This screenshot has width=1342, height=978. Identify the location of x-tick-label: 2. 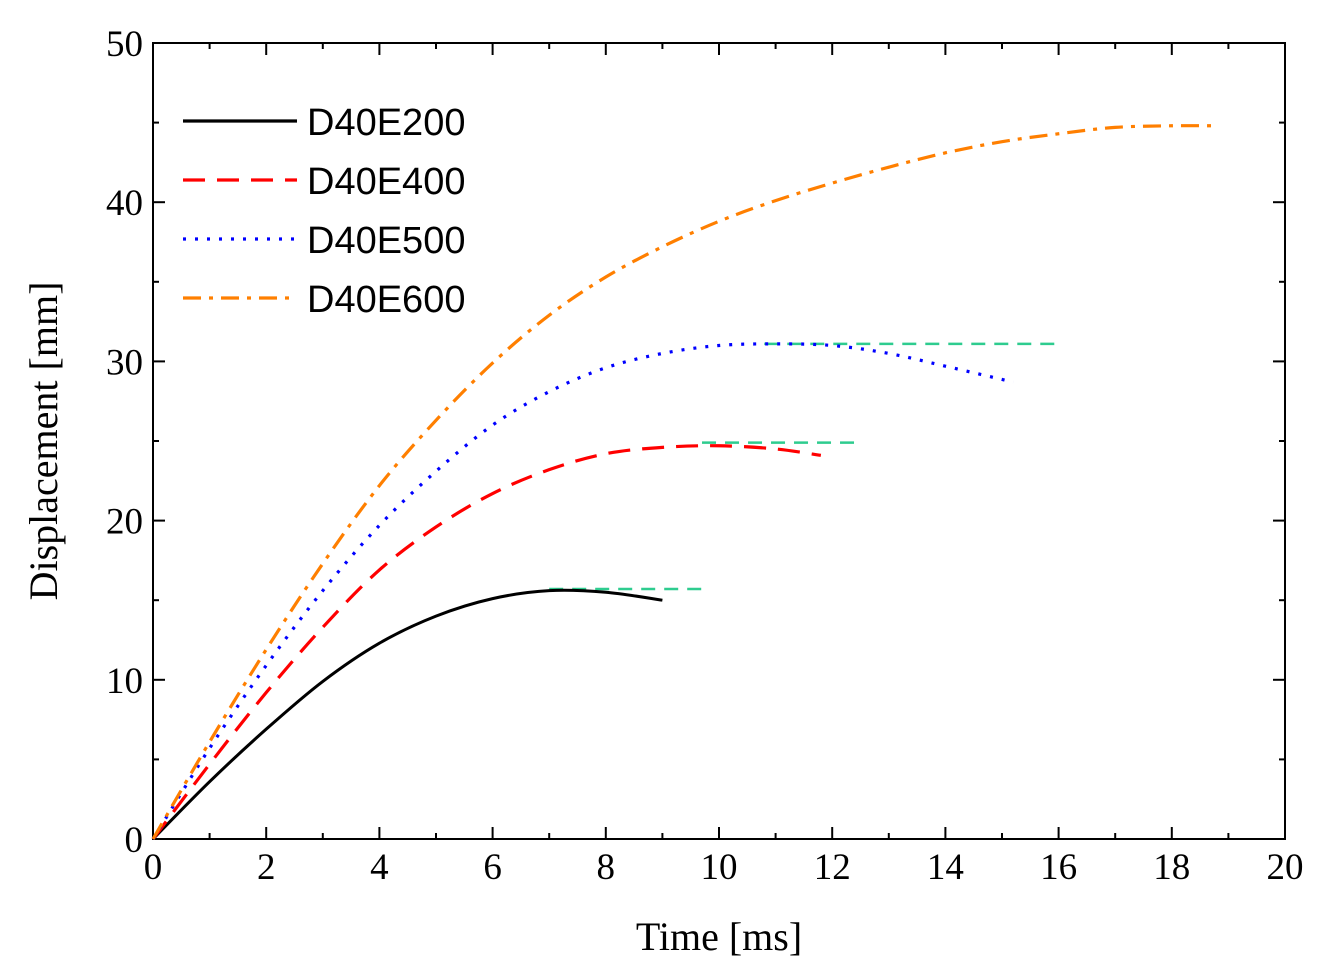
(266, 867).